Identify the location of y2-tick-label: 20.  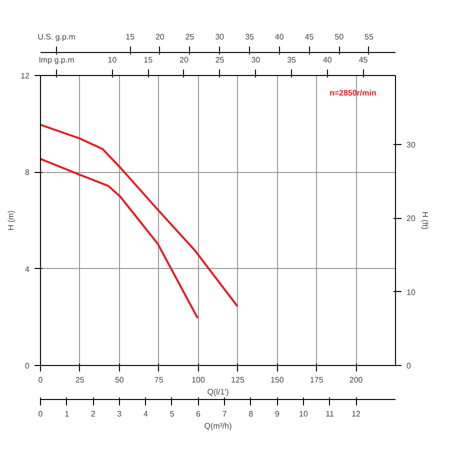
(411, 219).